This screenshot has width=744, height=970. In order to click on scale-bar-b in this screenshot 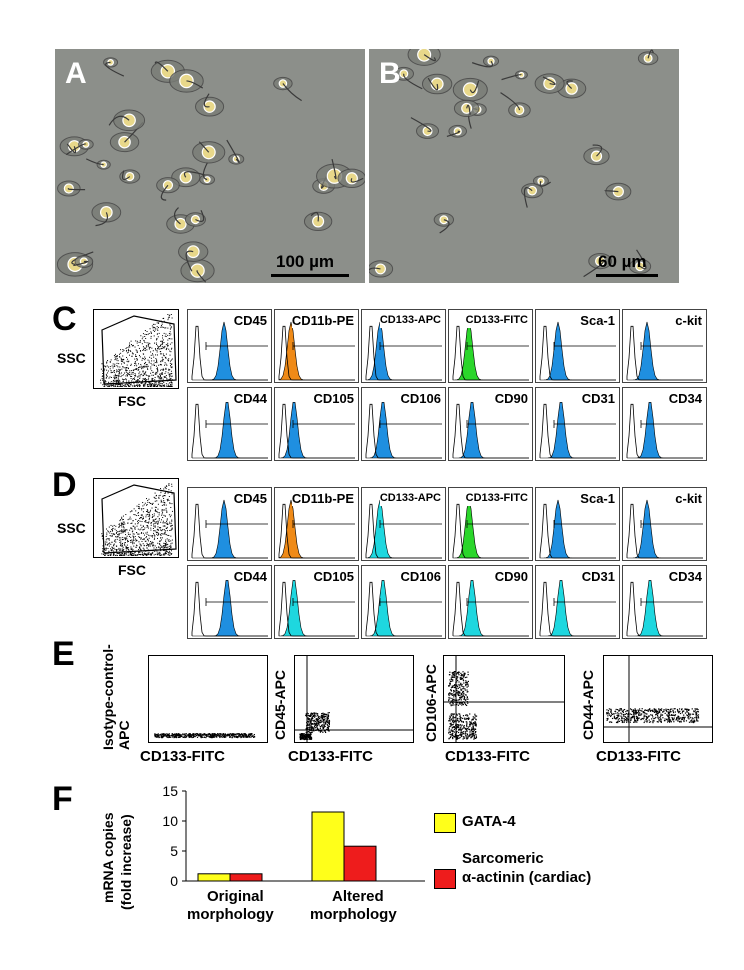, I will do `click(627, 275)`.